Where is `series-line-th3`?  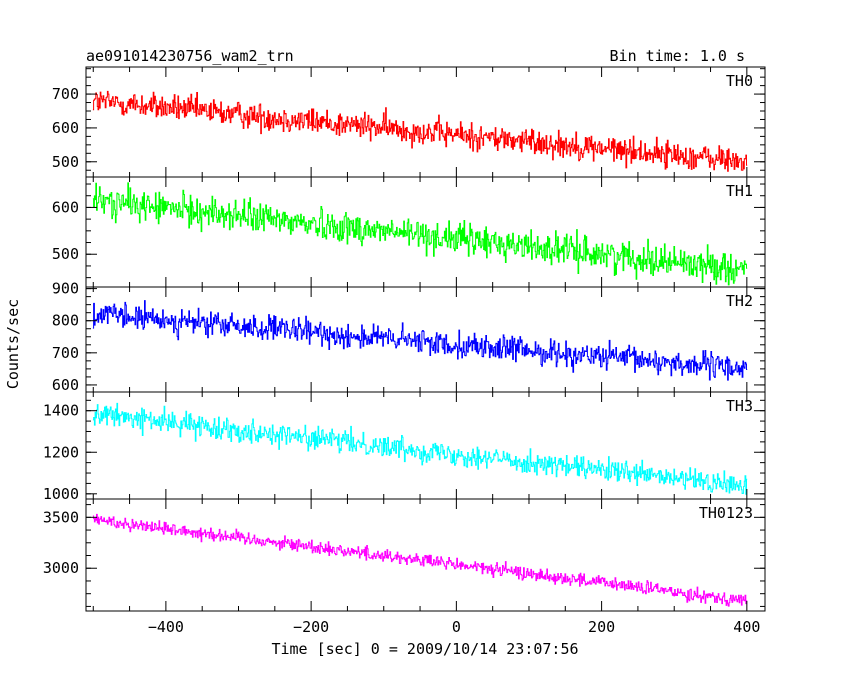
series-line-th3 is located at coordinates (420, 448).